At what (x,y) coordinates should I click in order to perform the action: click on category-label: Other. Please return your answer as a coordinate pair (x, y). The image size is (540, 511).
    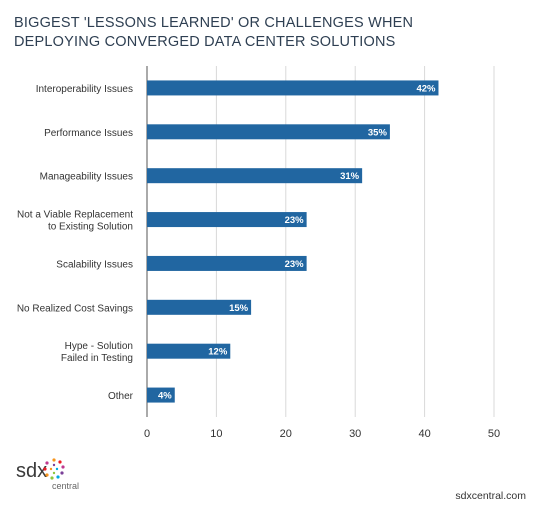
    Looking at the image, I should click on (121, 396).